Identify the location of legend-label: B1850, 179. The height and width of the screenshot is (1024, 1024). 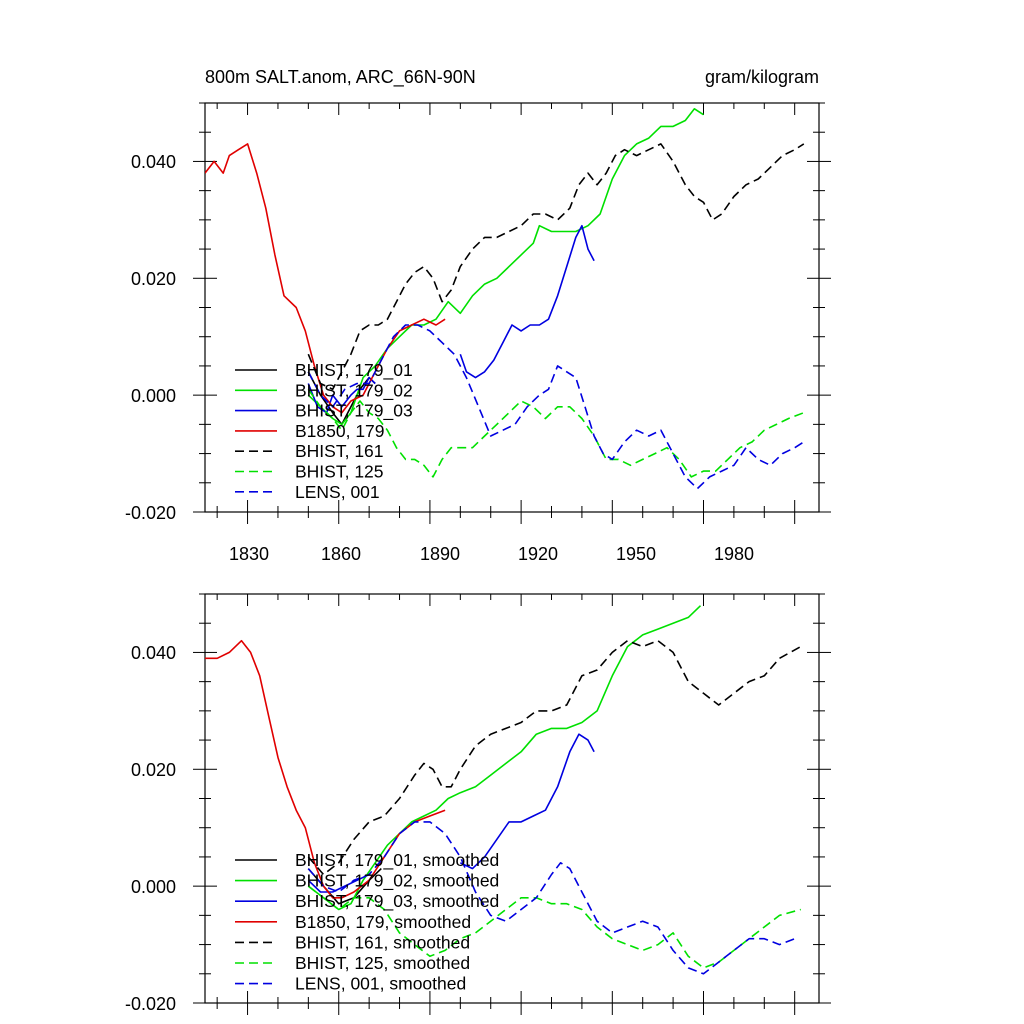
(340, 431).